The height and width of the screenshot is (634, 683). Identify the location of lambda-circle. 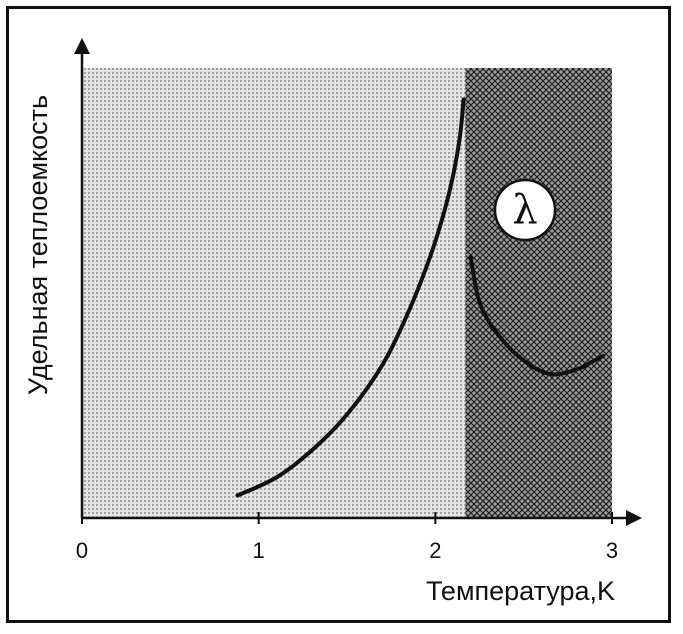
(525, 210).